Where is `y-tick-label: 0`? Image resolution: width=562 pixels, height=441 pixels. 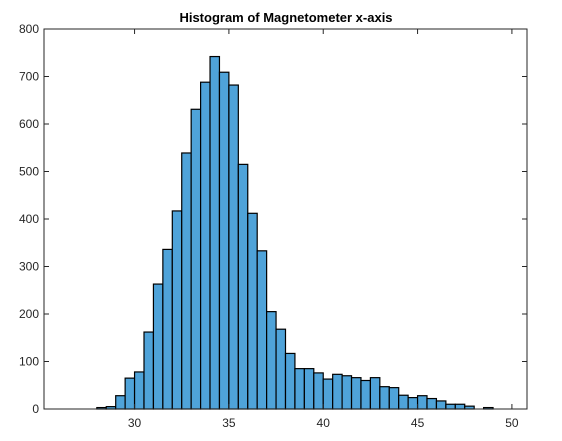 y-tick-label: 0 is located at coordinates (35, 409).